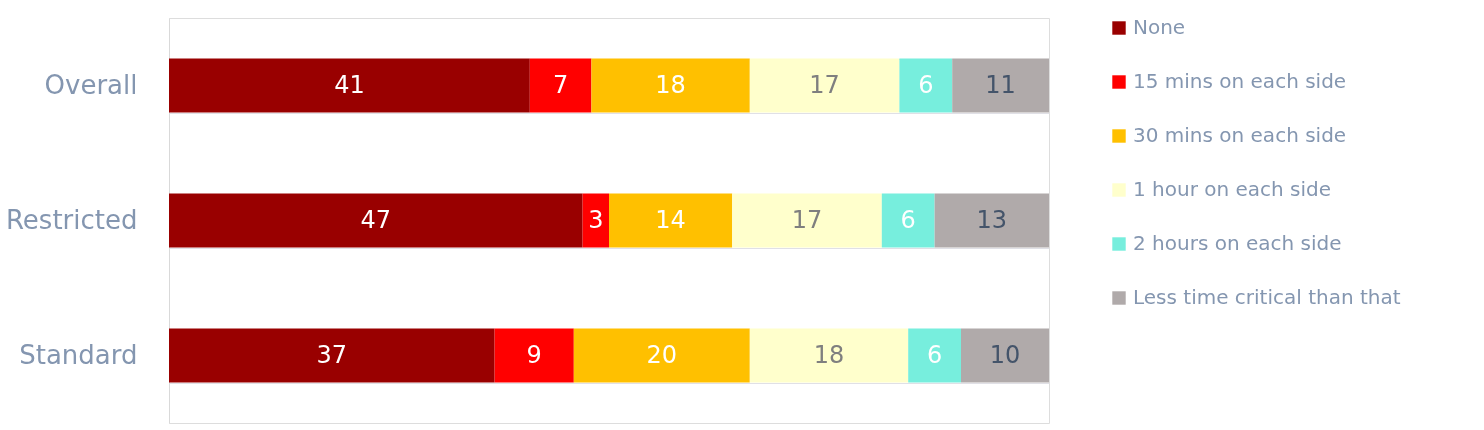 This screenshot has width=1484, height=430. I want to click on data-label: 13, so click(992, 219).